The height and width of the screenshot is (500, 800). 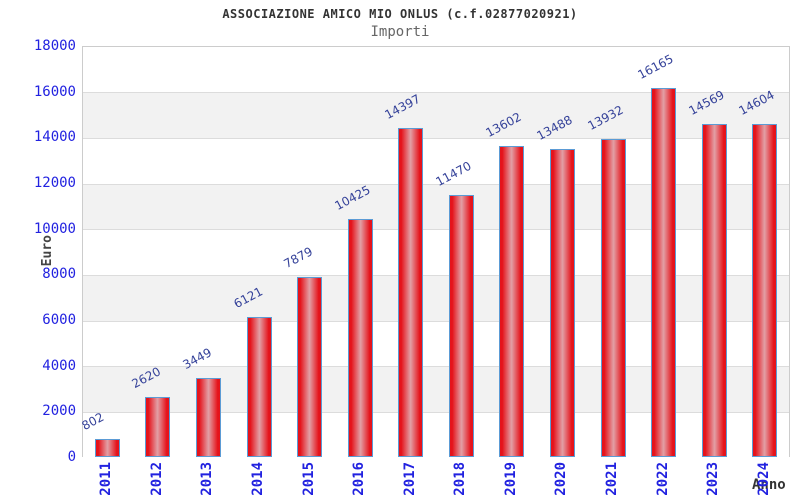 I want to click on bar-2022, so click(x=664, y=272).